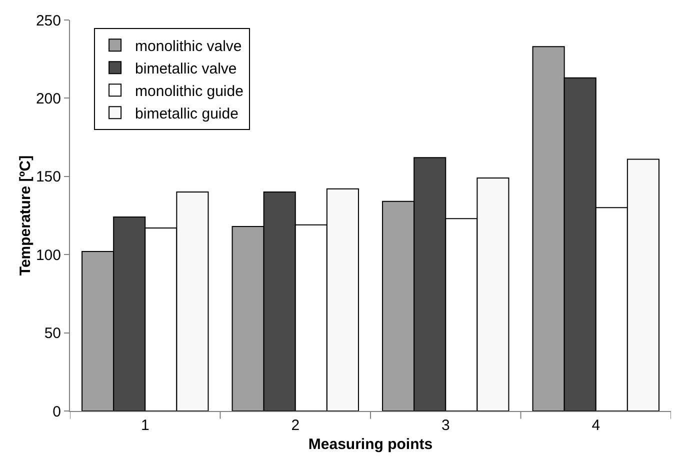  I want to click on x-tick-label: 4, so click(596, 425).